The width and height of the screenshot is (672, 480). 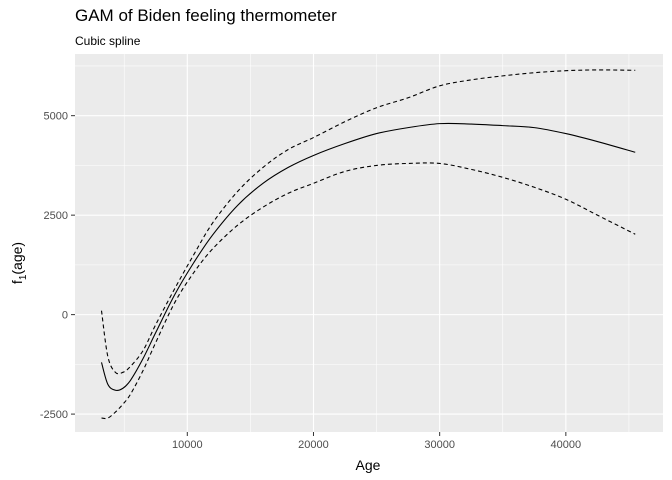 I want to click on y-tick-label: 0, so click(x=65, y=316).